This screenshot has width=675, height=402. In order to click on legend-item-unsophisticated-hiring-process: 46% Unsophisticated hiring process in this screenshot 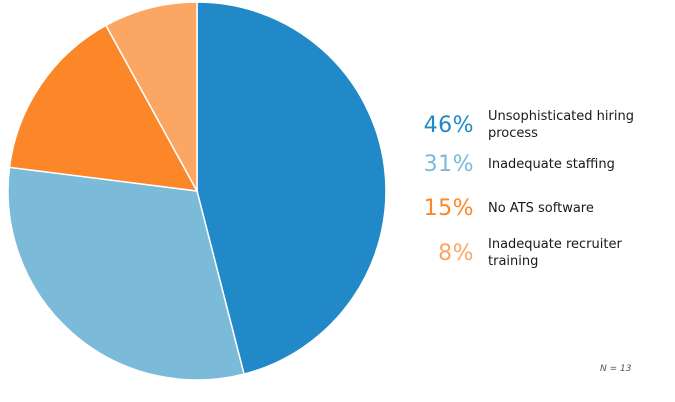, I will do `click(540, 125)`.